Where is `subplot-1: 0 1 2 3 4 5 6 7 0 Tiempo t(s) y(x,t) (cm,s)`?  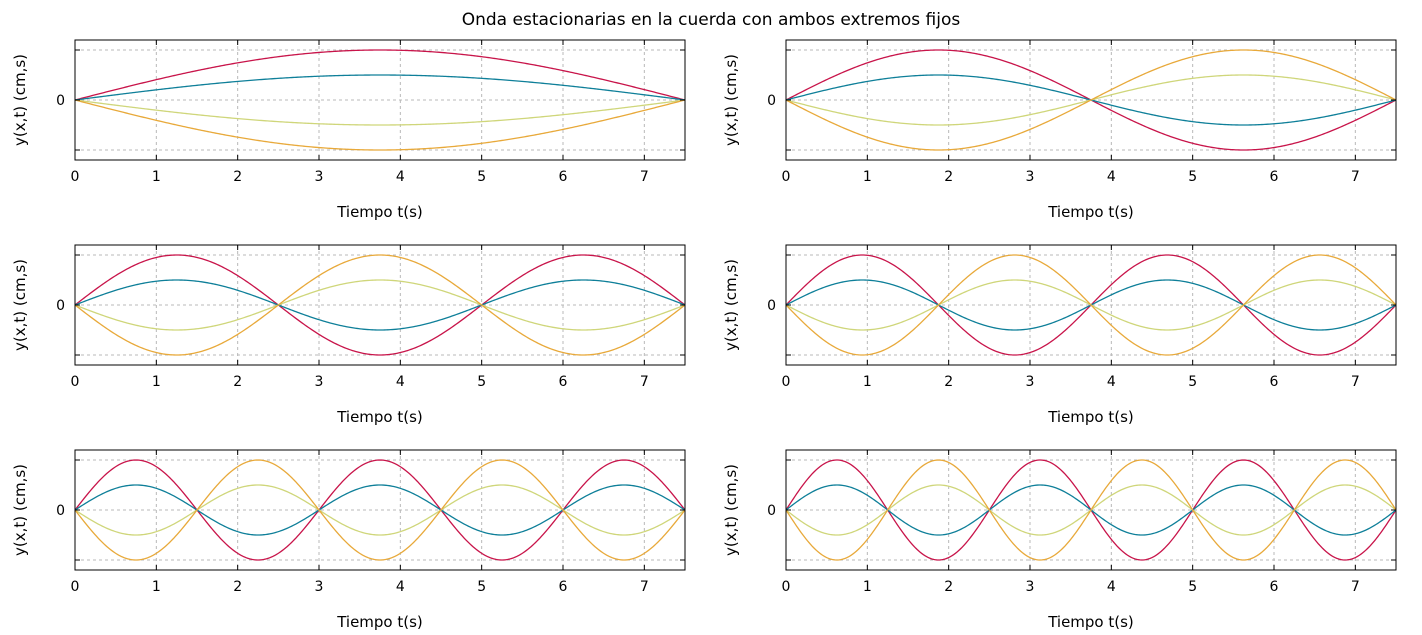 subplot-1: 0 1 2 3 4 5 6 7 0 Tiempo t(s) y(x,t) (cm,s) is located at coordinates (348, 130).